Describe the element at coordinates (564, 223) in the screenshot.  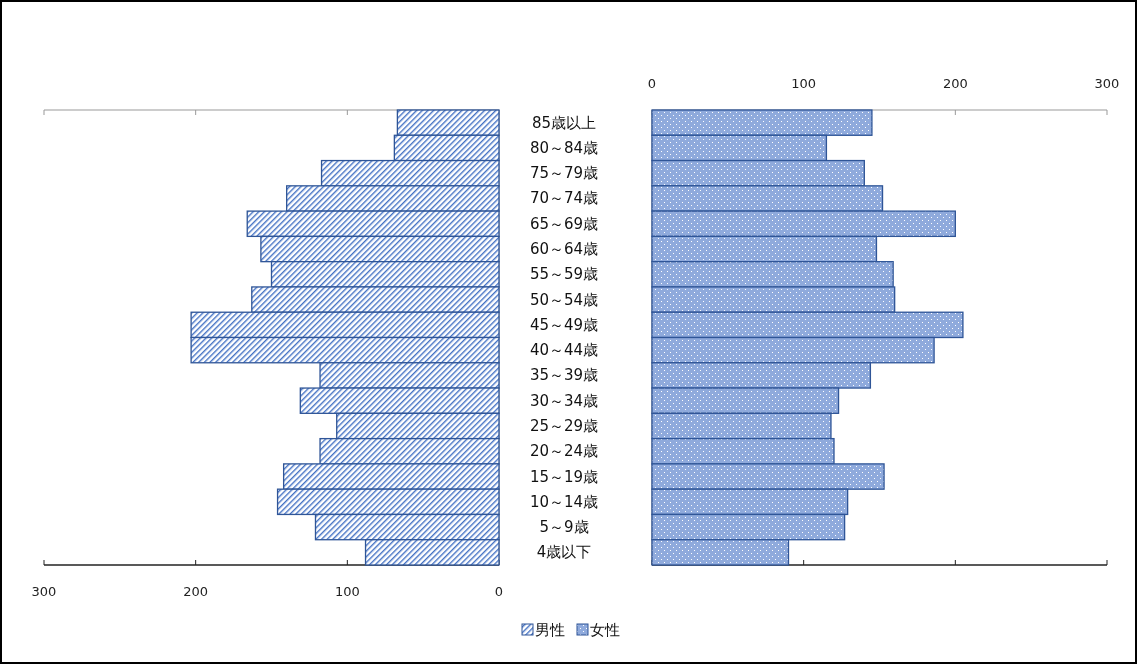
I see `y-tick-label: 65～69歳` at that location.